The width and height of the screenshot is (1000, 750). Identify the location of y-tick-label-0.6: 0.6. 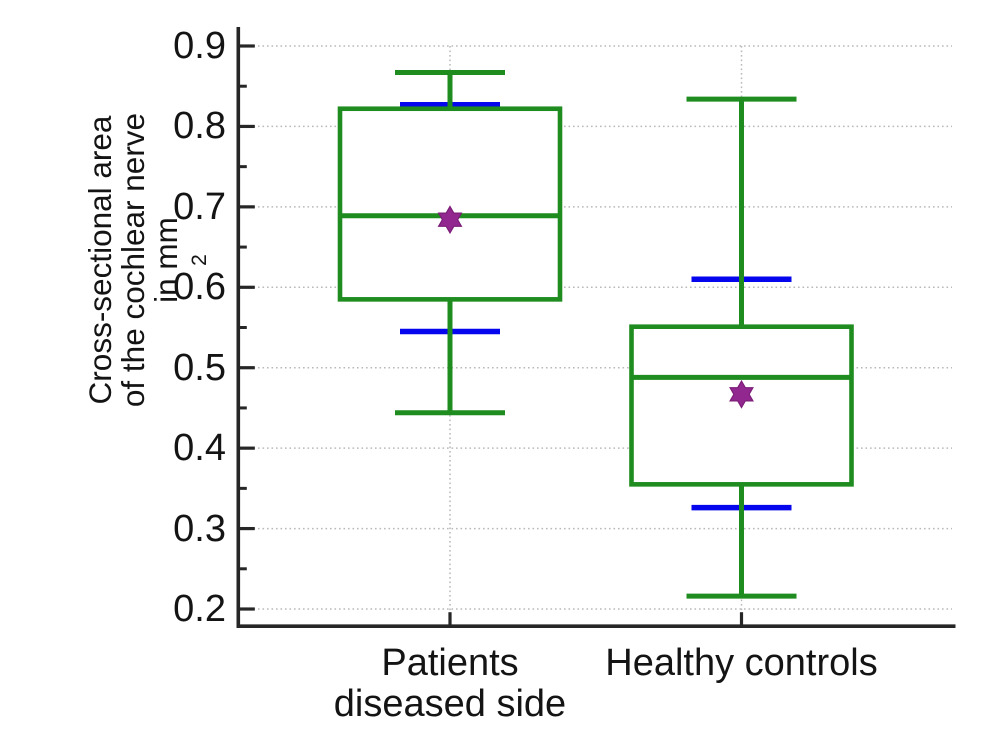
(199, 287).